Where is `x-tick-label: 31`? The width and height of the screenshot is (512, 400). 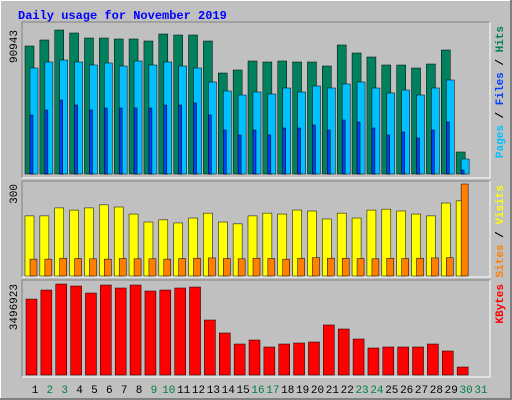
x-tick-label: 31 is located at coordinates (481, 391).